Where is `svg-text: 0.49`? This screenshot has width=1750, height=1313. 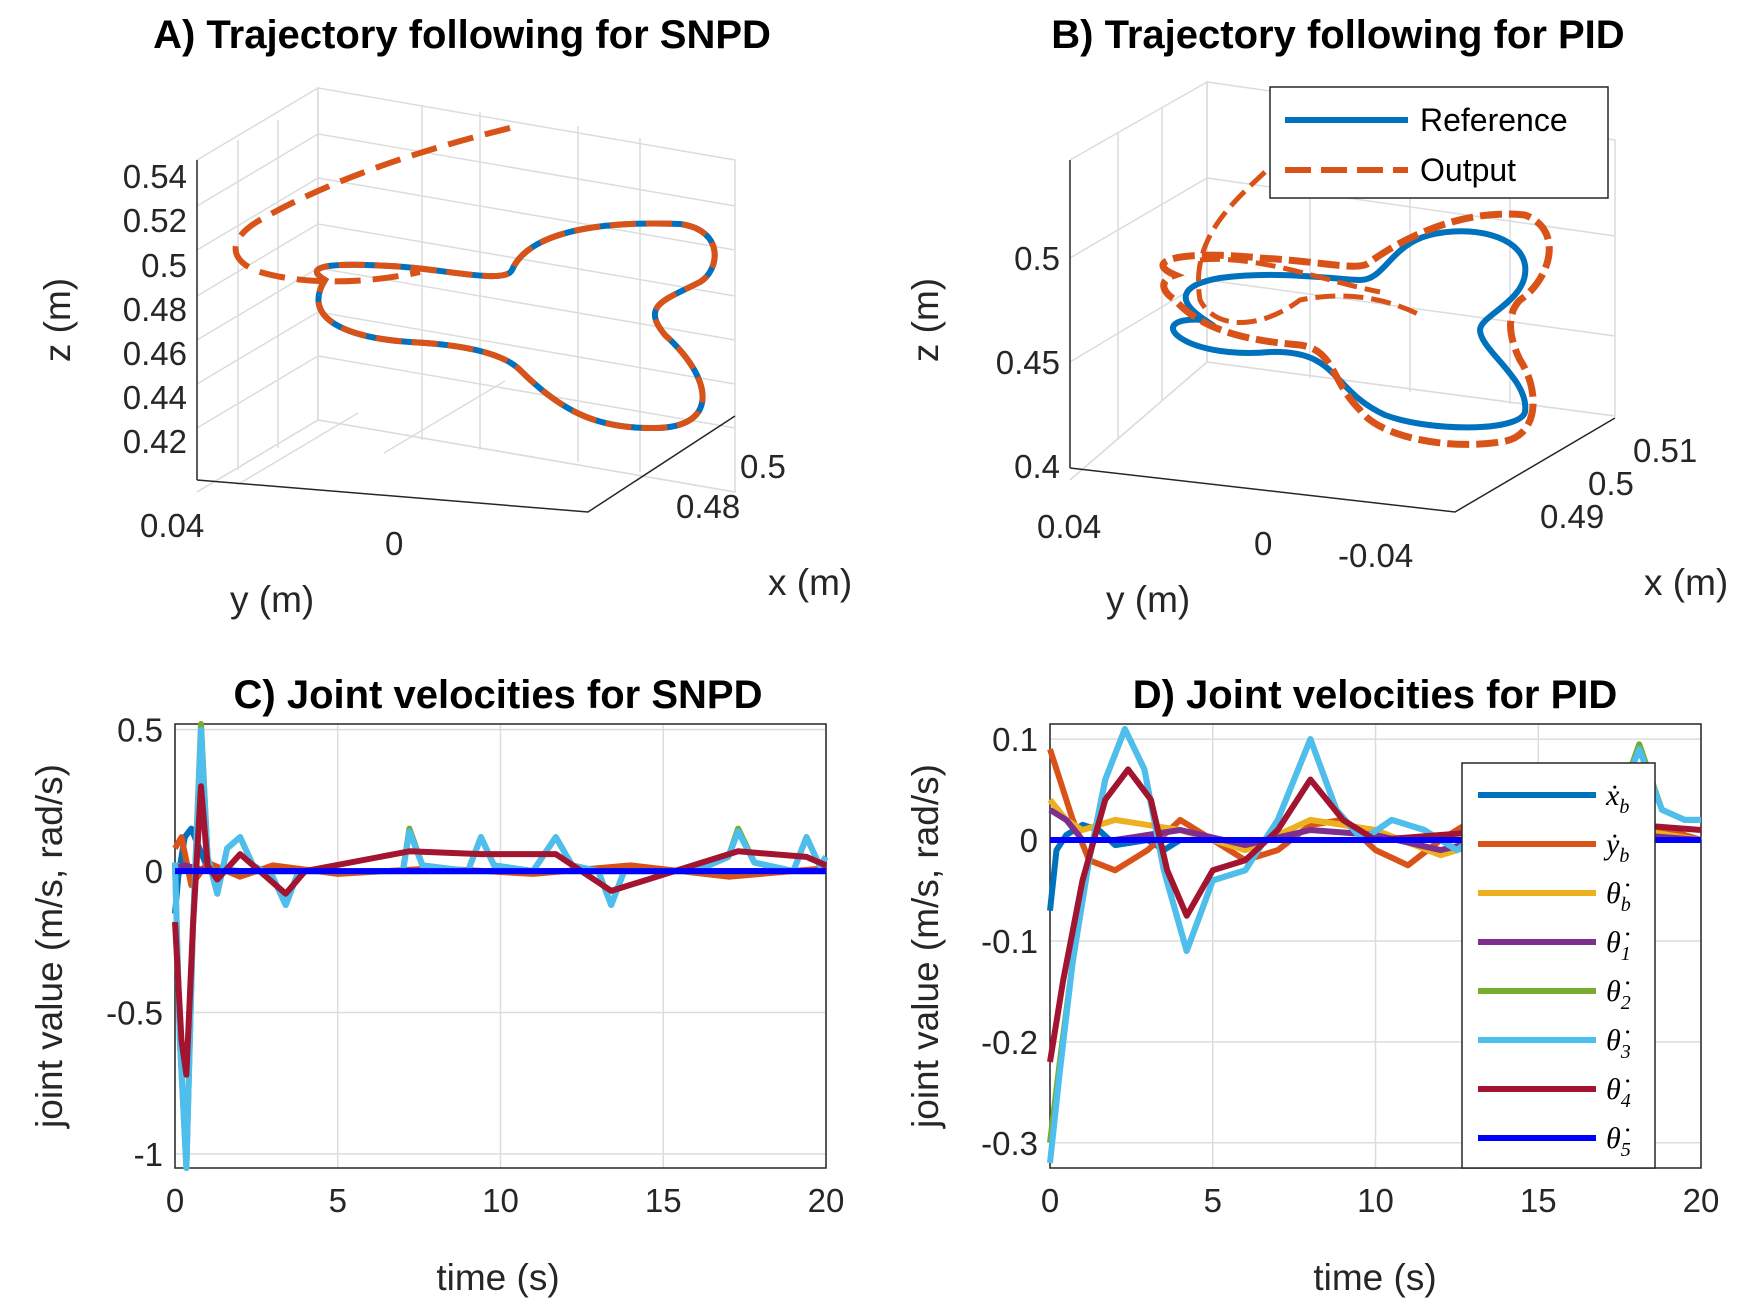
svg-text: 0.49 is located at coordinates (1572, 516).